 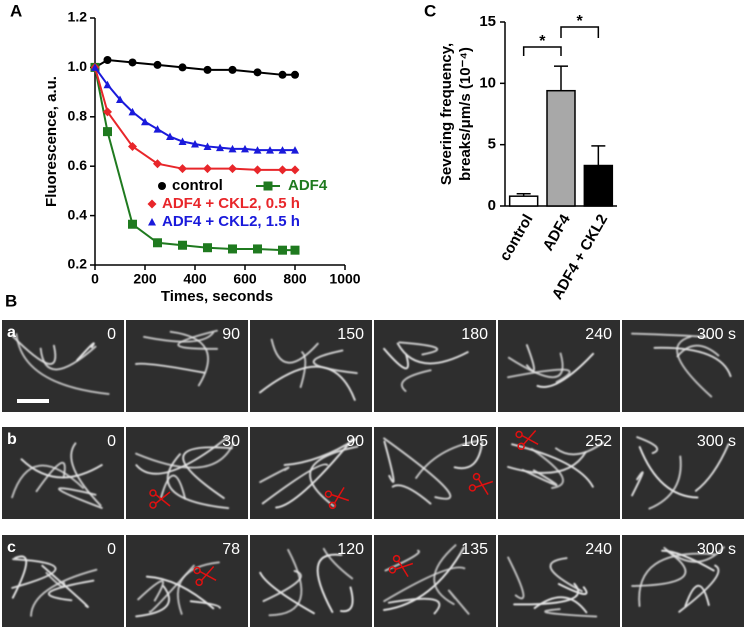 What do you see at coordinates (33, 401) in the screenshot?
I see `scale-bar` at bounding box center [33, 401].